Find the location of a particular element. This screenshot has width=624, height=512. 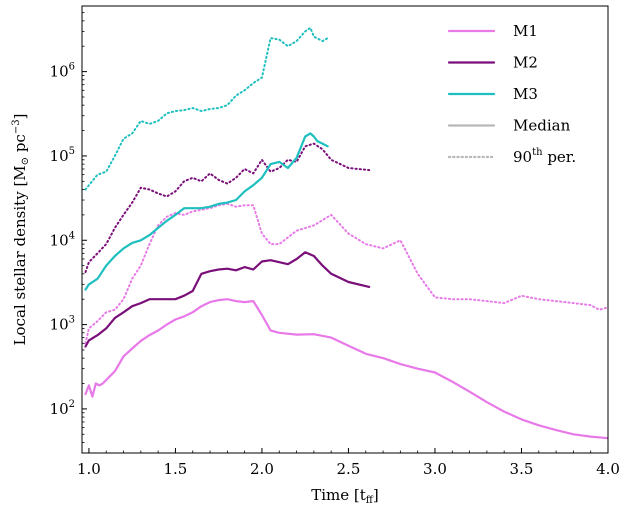

x-tick-label: 2.0 is located at coordinates (262, 469).